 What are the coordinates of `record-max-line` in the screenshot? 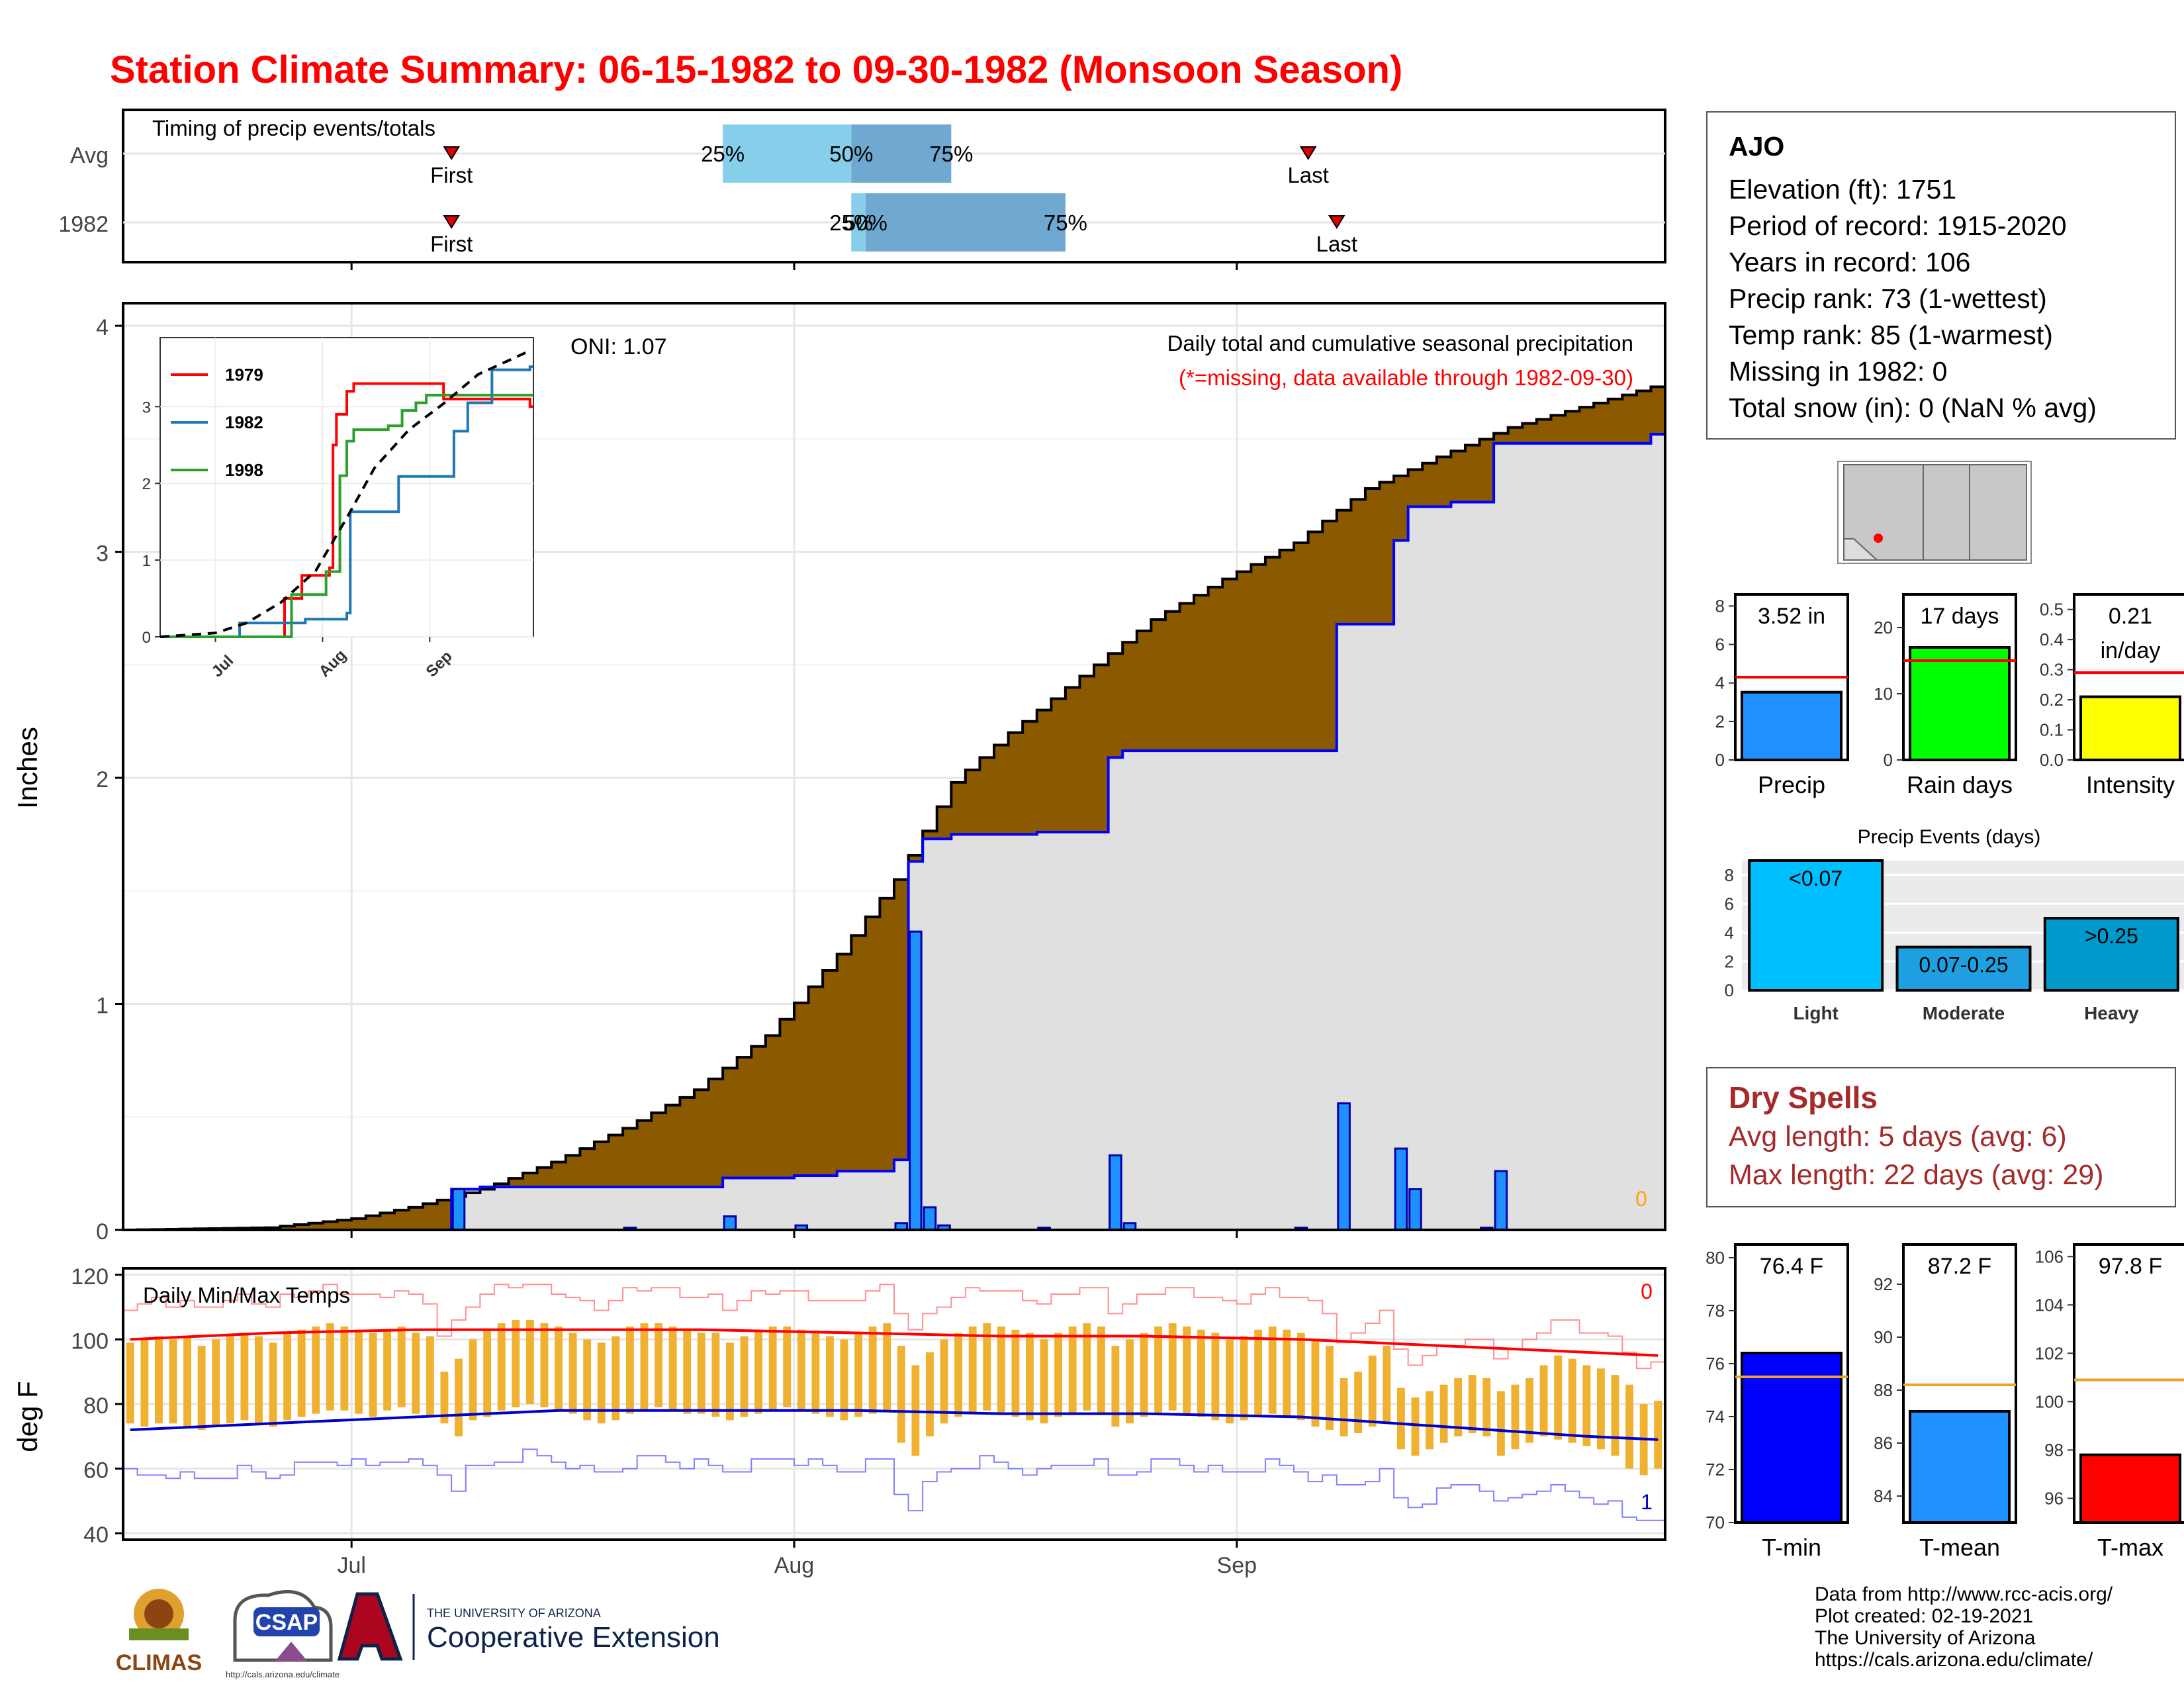 It's located at (894, 1327).